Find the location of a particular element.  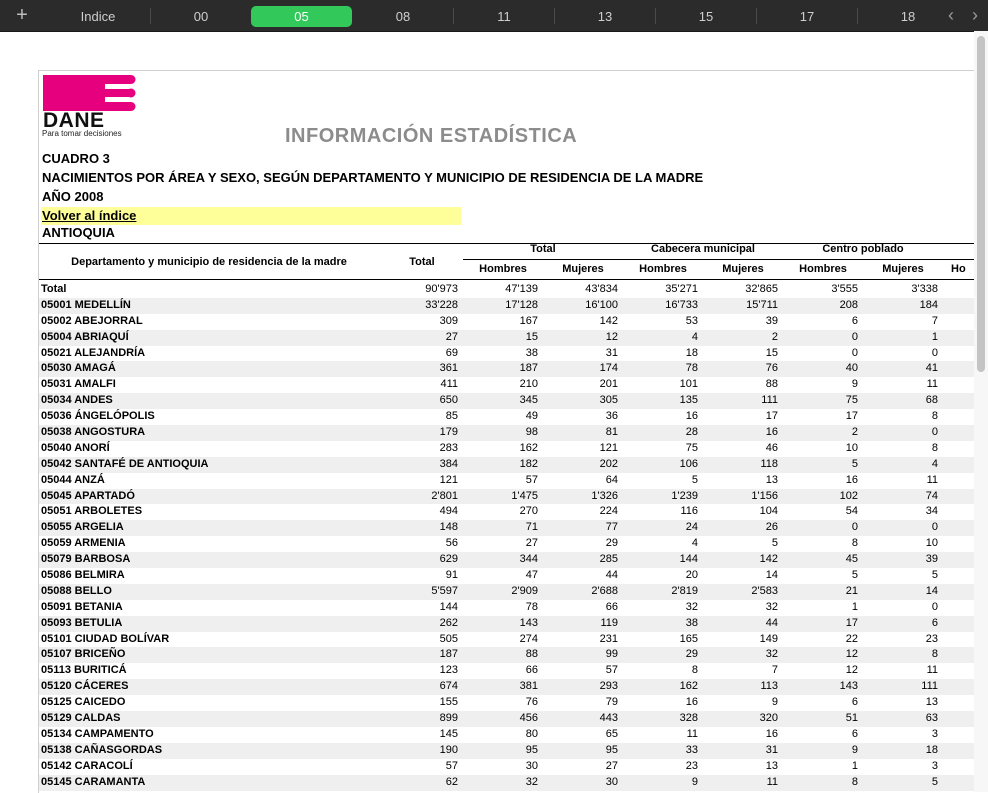

cell-value: 505 is located at coordinates (448, 638).